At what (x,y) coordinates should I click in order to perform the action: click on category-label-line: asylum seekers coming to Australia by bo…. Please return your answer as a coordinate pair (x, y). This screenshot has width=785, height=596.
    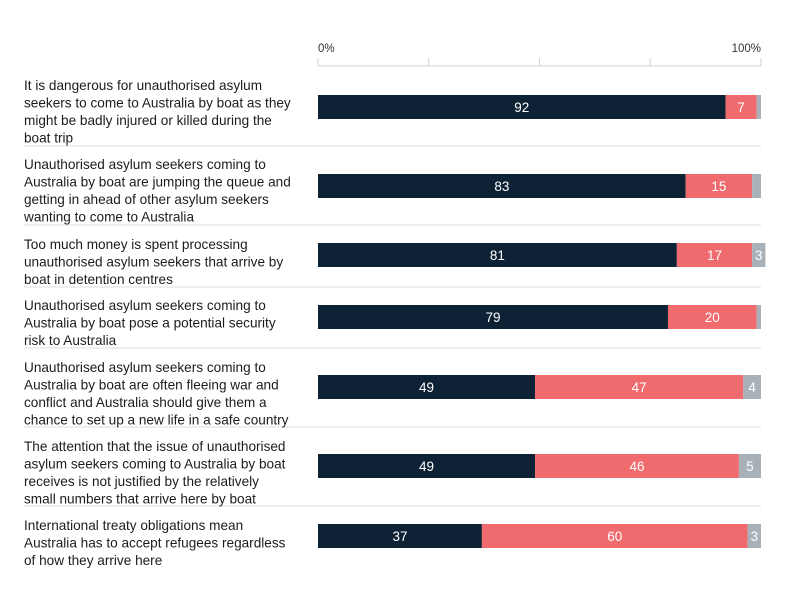
    Looking at the image, I should click on (155, 464).